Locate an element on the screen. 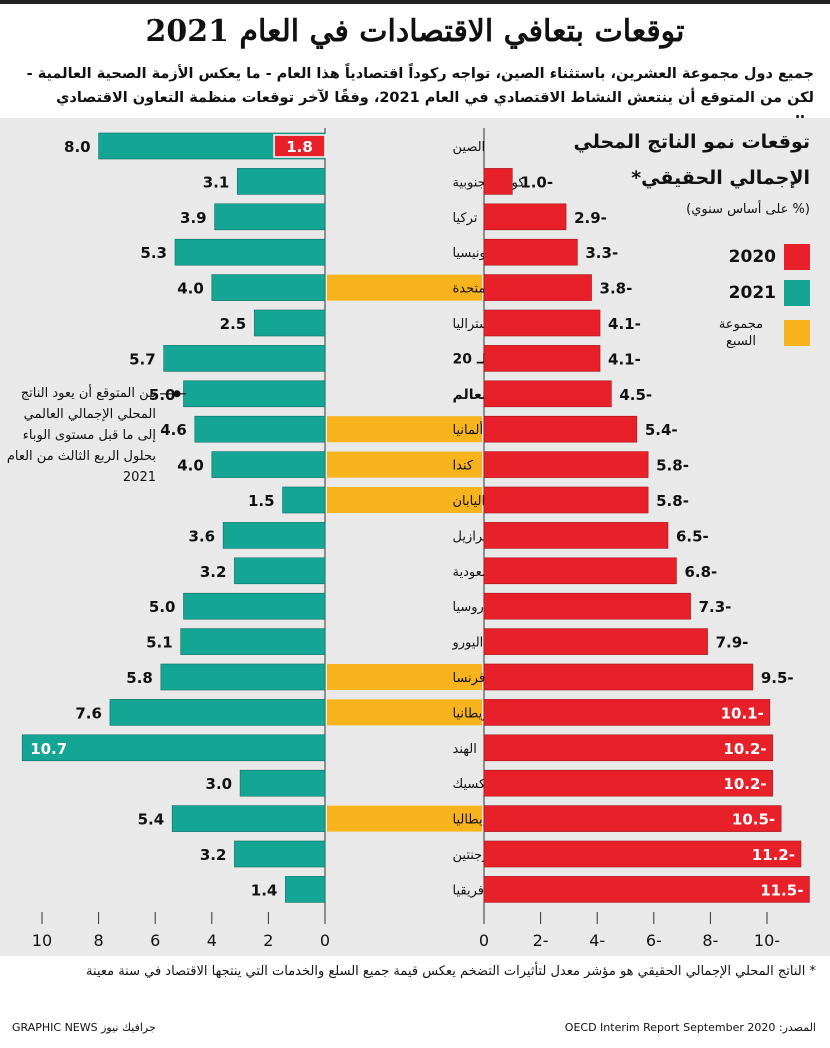 This screenshot has width=830, height=1048. value-label-2021: 3.9 is located at coordinates (193, 218).